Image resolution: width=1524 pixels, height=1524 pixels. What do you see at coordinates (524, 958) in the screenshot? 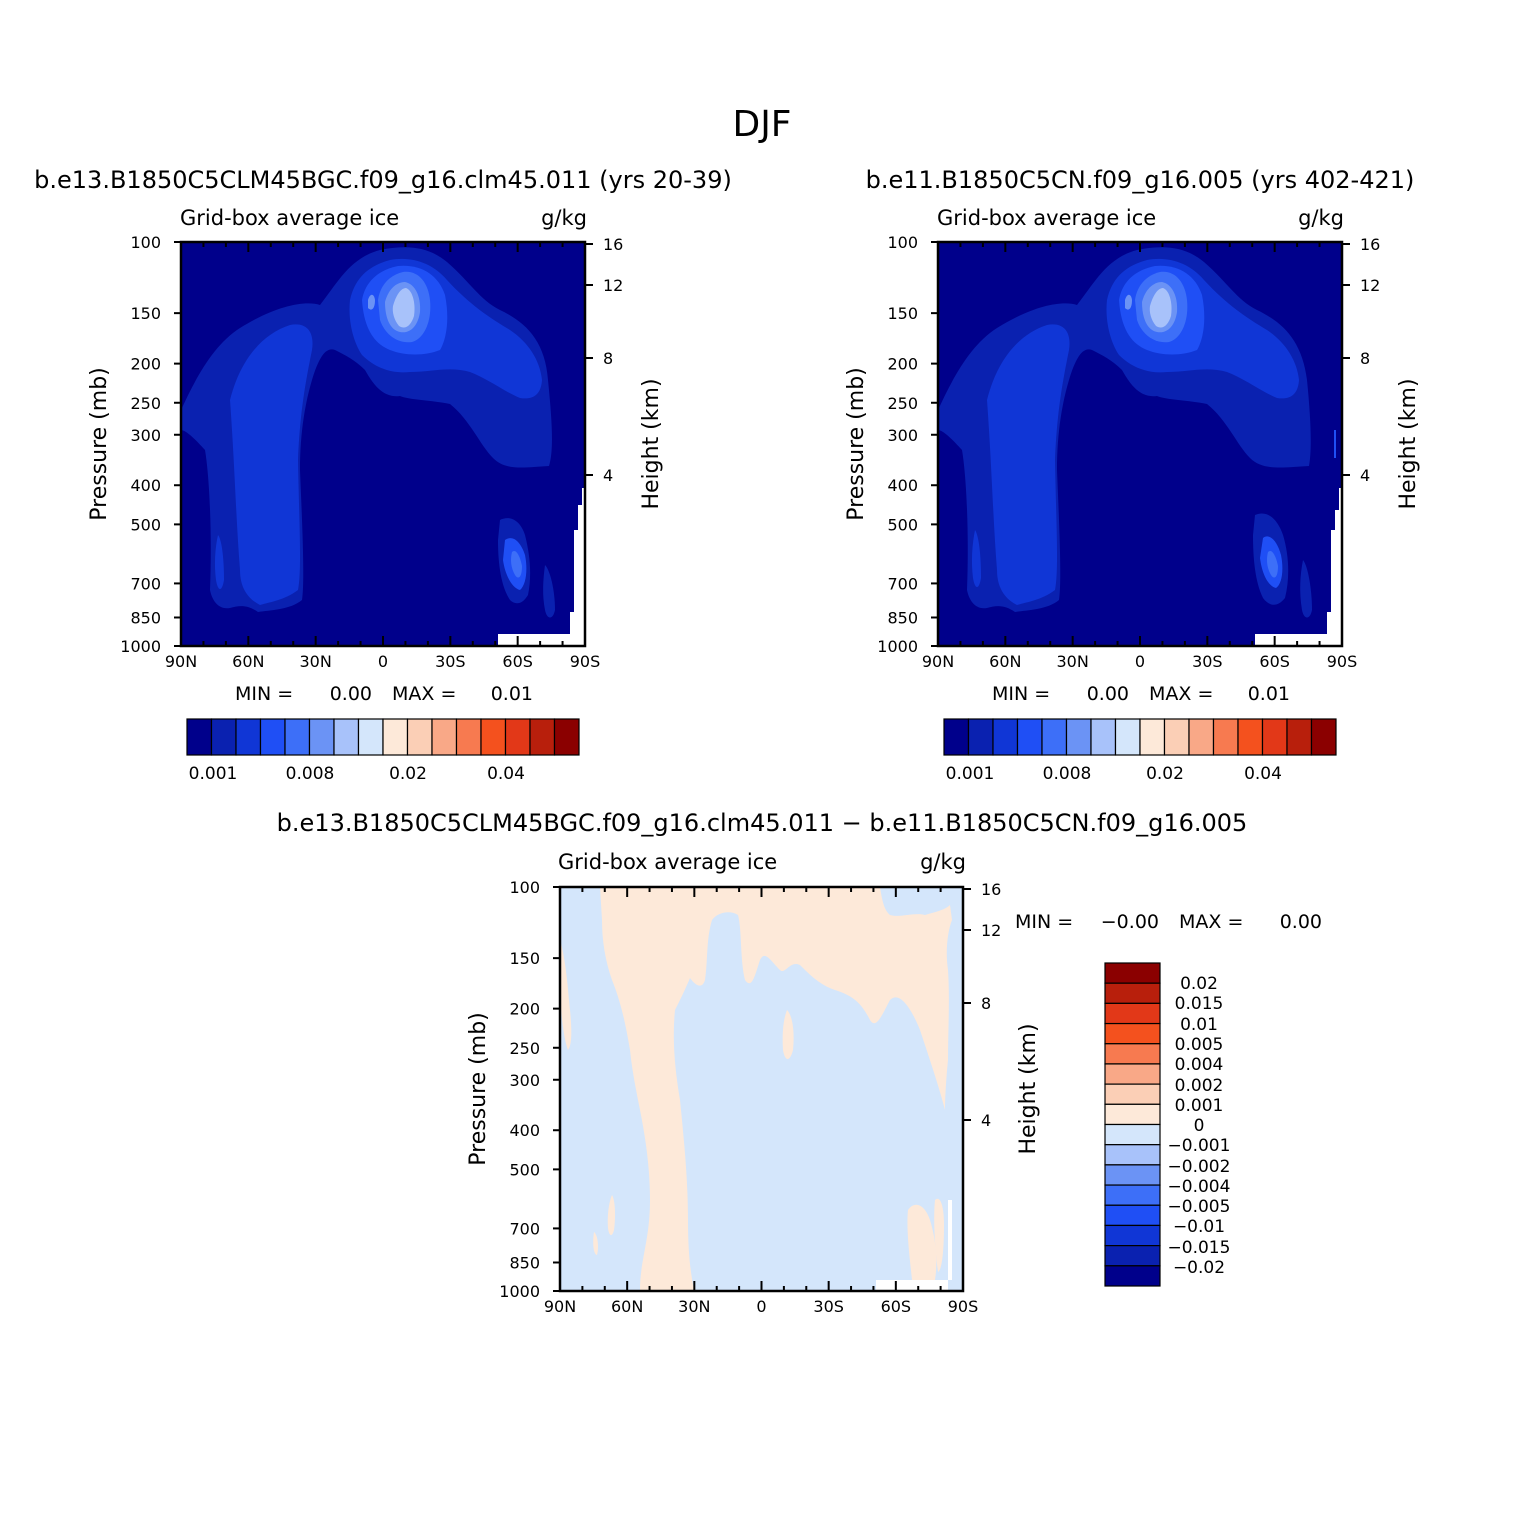
I see `y-tick-label: 150` at bounding box center [524, 958].